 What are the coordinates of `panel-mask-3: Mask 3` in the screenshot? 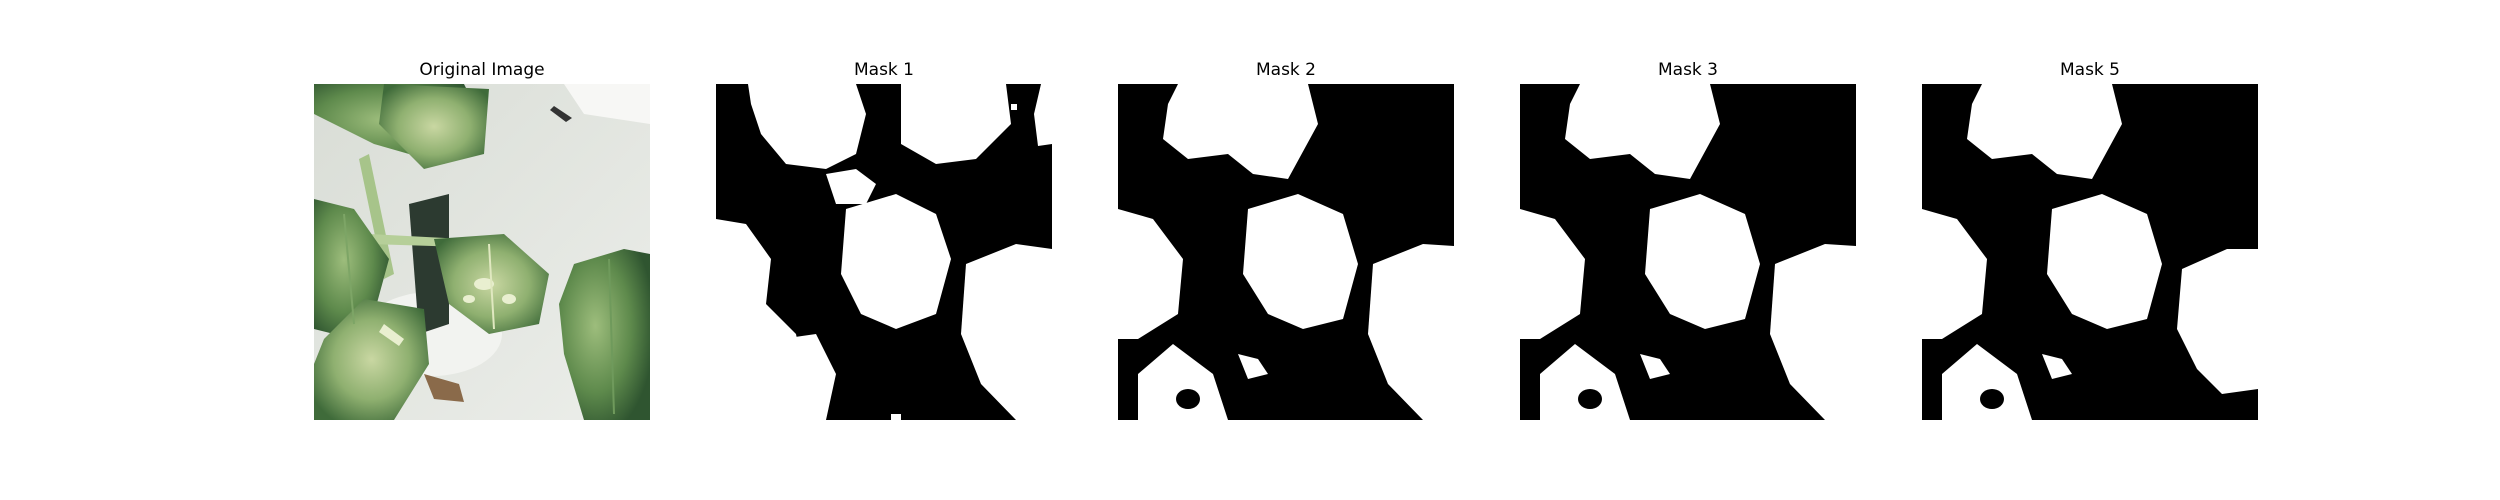 It's located at (1688, 240).